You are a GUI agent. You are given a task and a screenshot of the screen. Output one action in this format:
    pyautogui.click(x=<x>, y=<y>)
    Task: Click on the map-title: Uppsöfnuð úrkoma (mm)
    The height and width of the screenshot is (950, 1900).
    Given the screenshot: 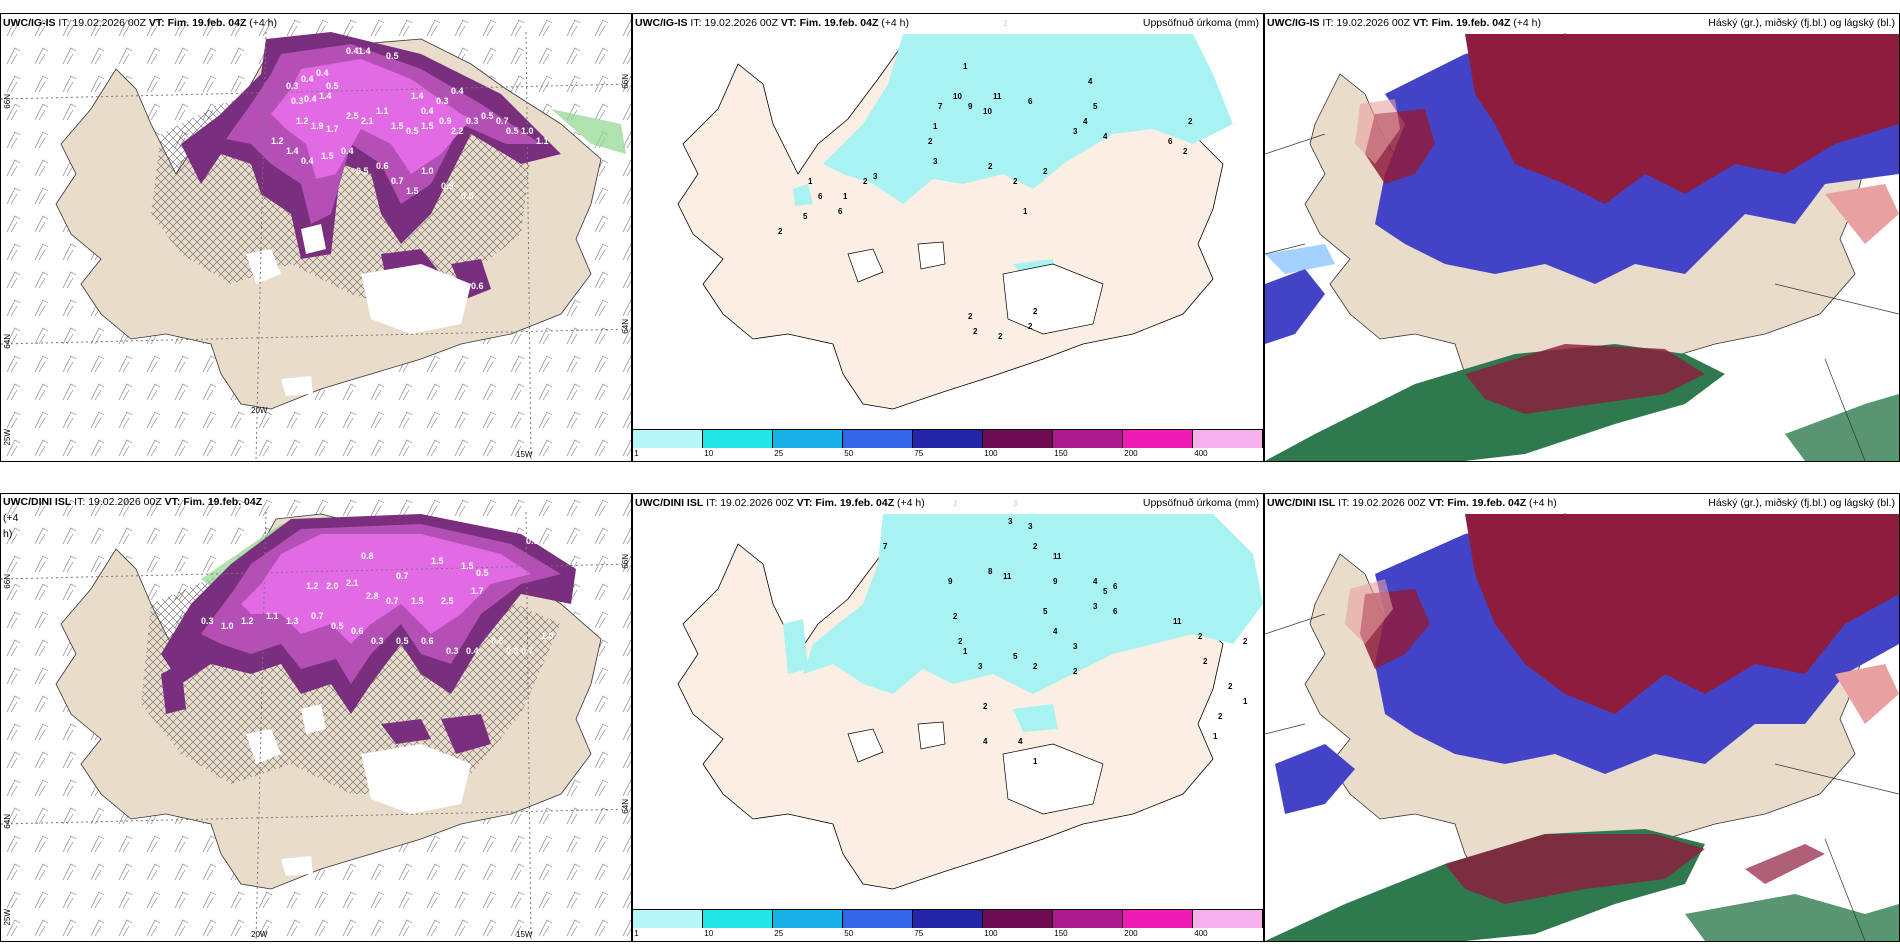 What is the action you would take?
    pyautogui.click(x=1200, y=503)
    